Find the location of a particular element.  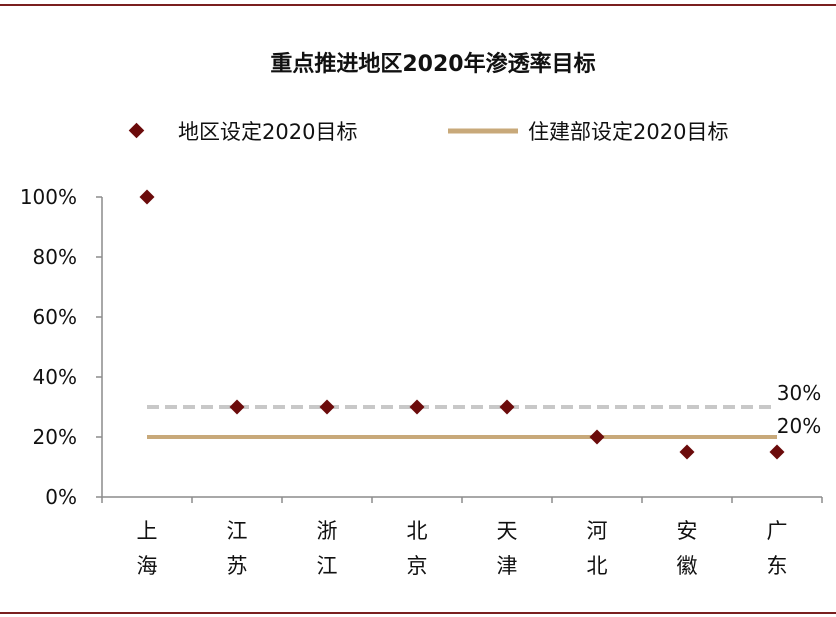

x-category-label: 徽 is located at coordinates (687, 566).